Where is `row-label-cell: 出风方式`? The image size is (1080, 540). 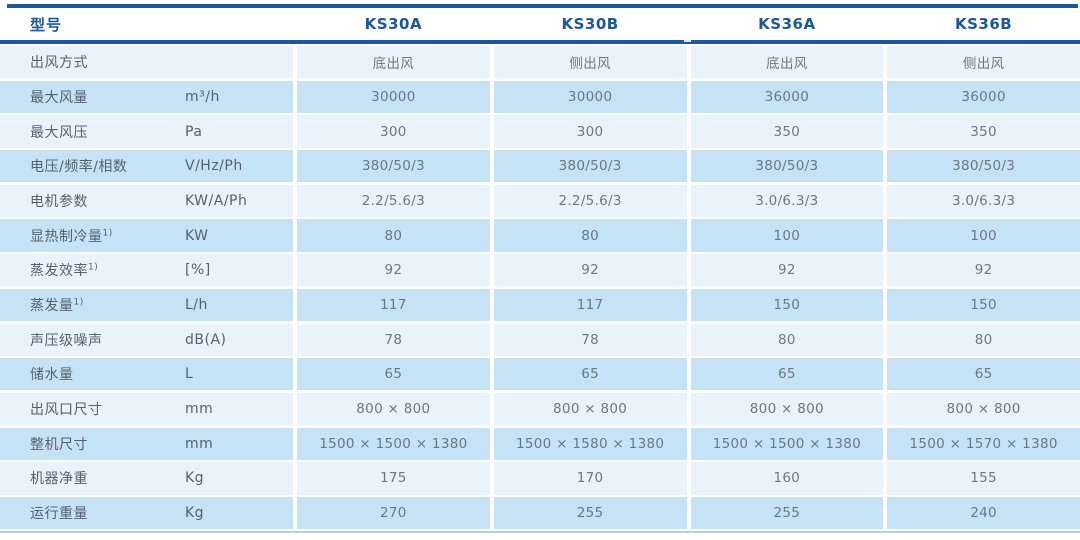 row-label-cell: 出风方式 is located at coordinates (146, 62).